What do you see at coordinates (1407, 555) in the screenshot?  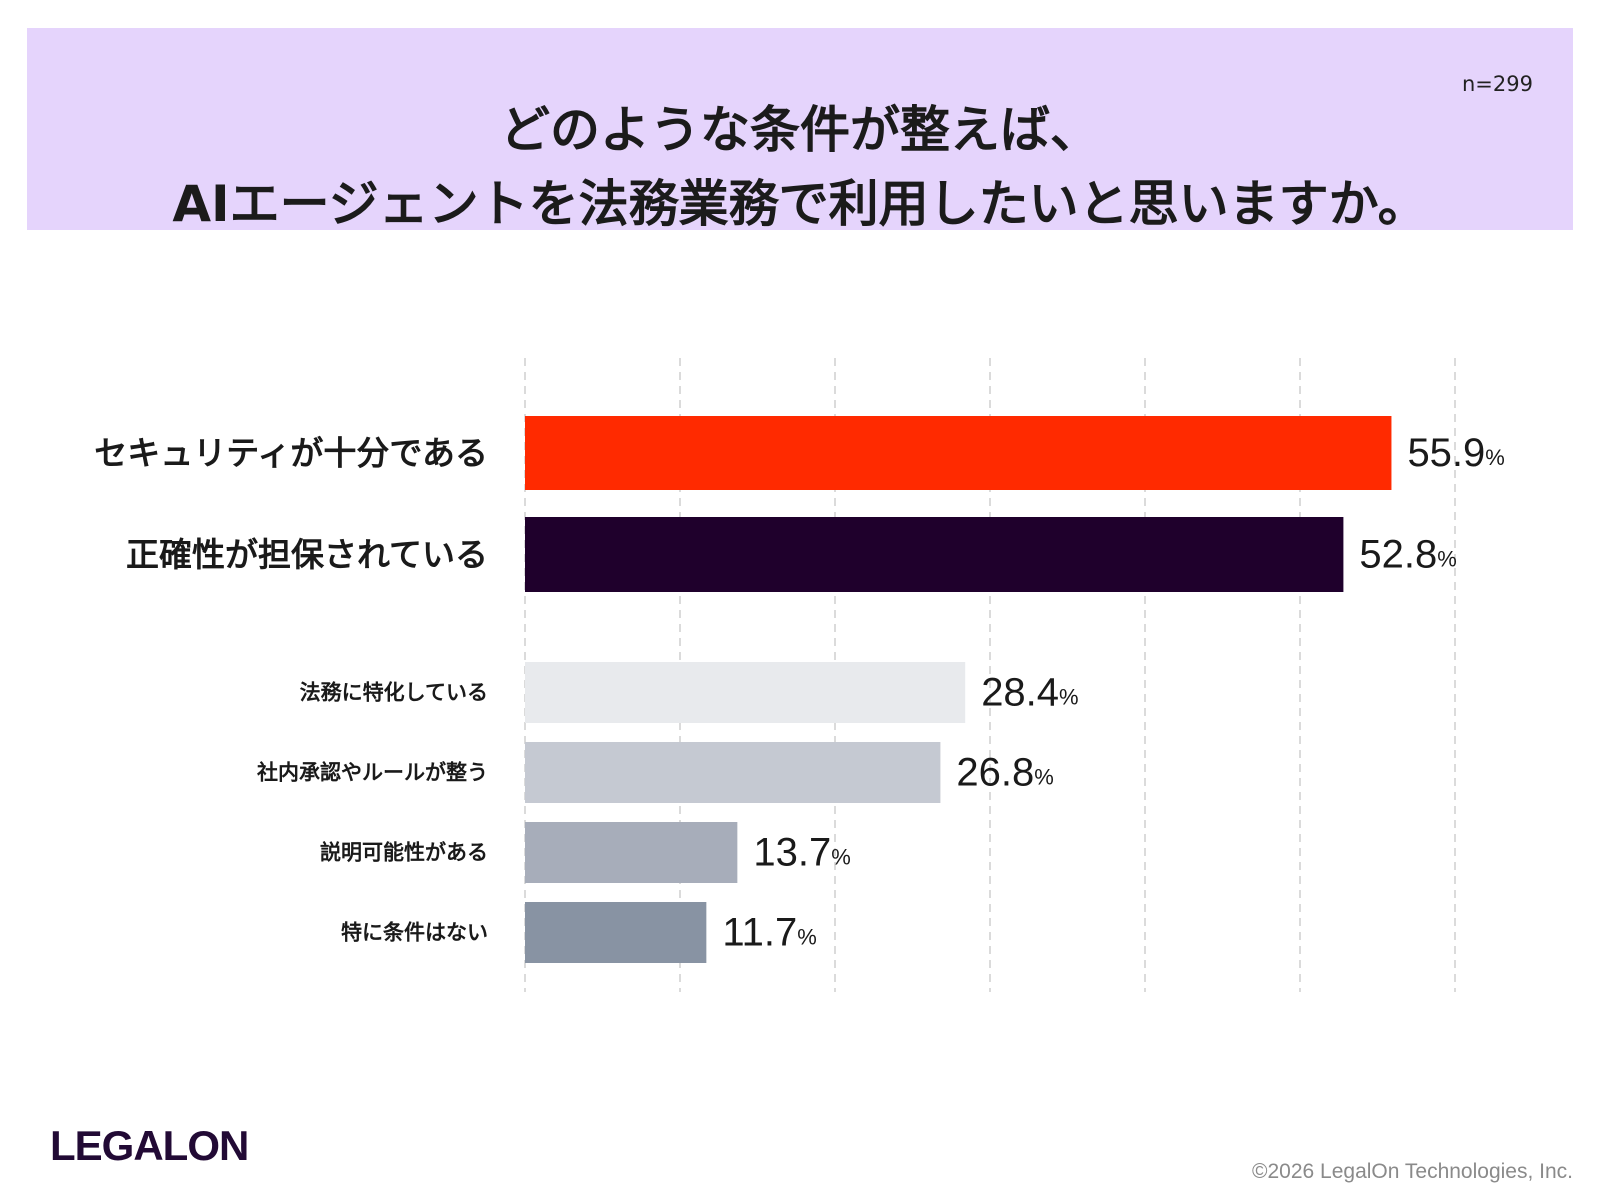 I see `value-label-2: 52.8%` at bounding box center [1407, 555].